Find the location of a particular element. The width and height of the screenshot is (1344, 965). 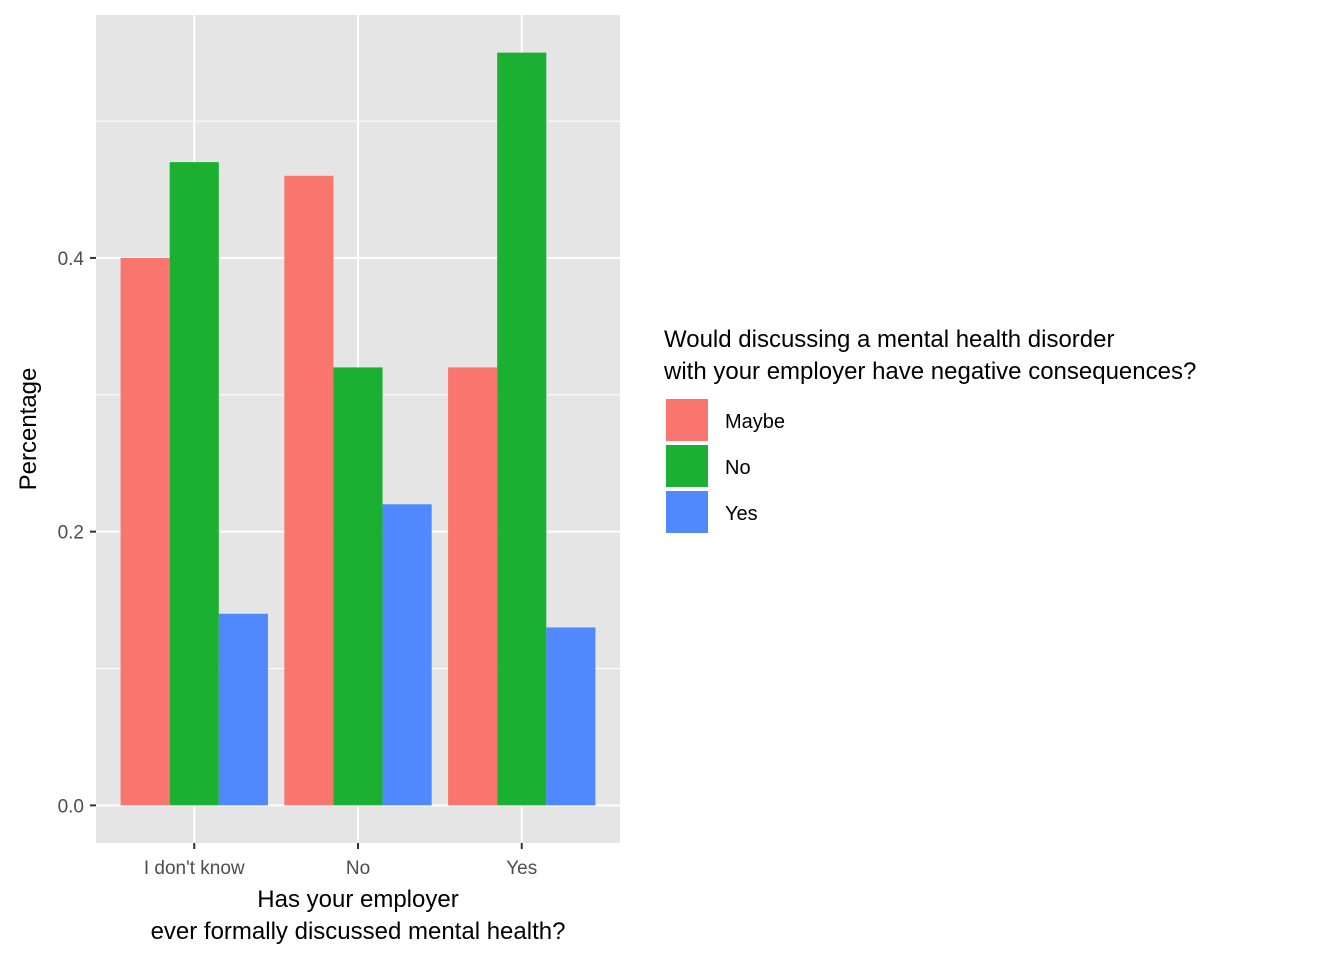

legend-key-no is located at coordinates (687, 466).